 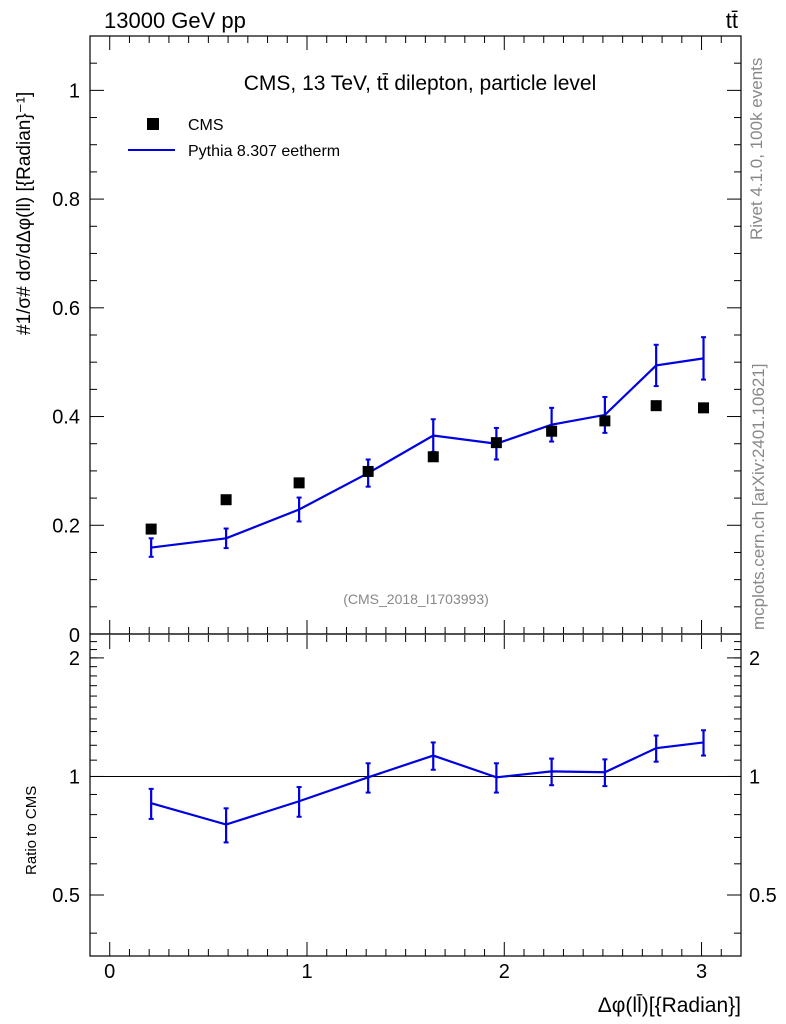 I want to click on mc-series-ratio, so click(x=427, y=786).